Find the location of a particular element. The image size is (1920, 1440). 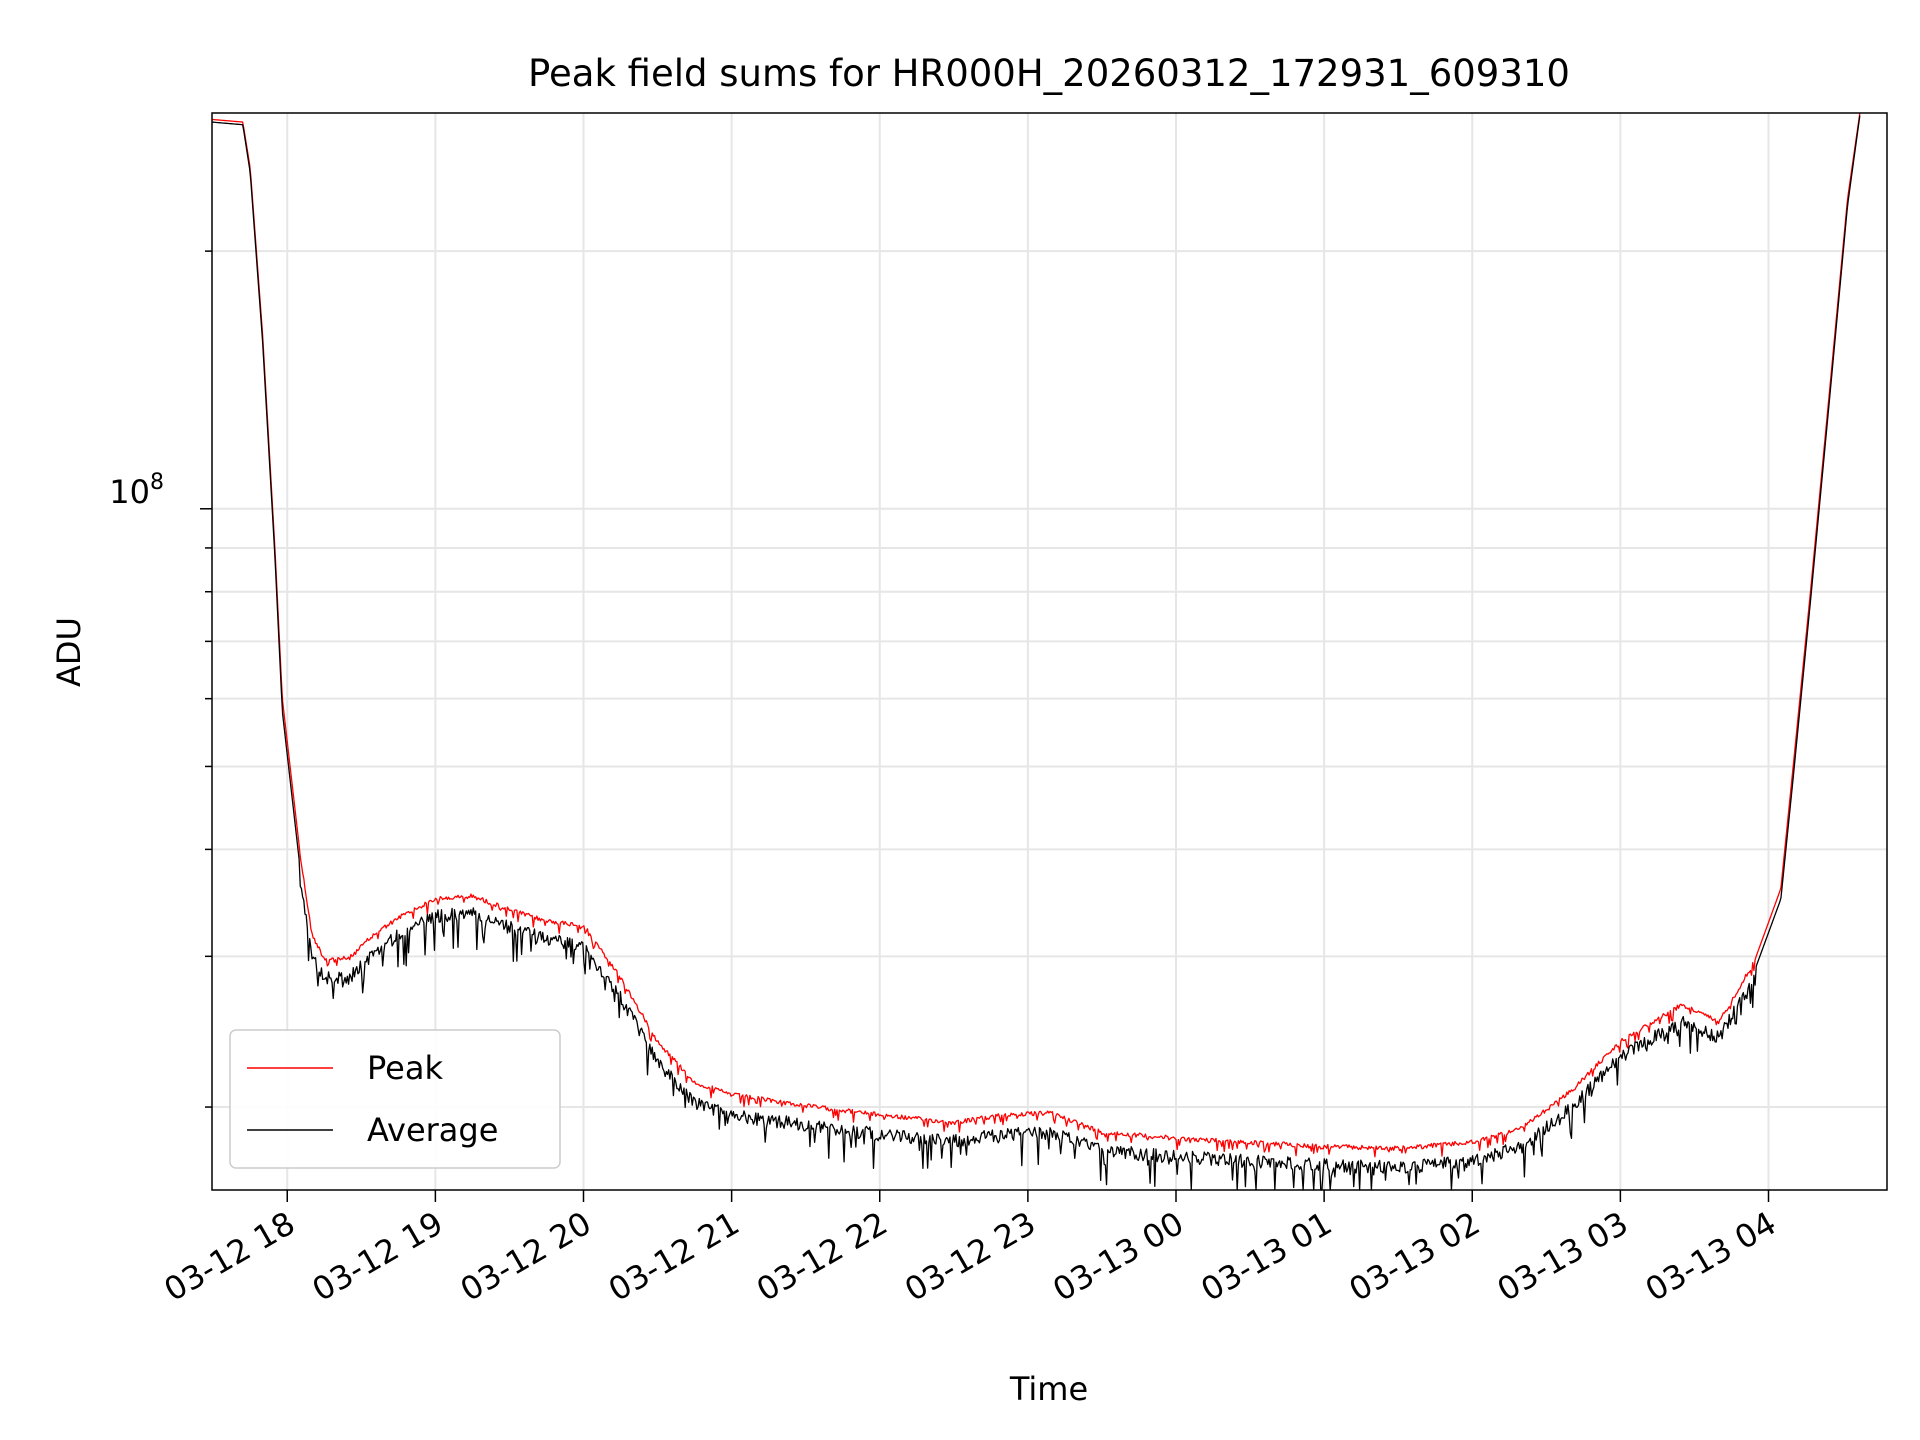

y-tick-label: 108 is located at coordinates (136, 490).